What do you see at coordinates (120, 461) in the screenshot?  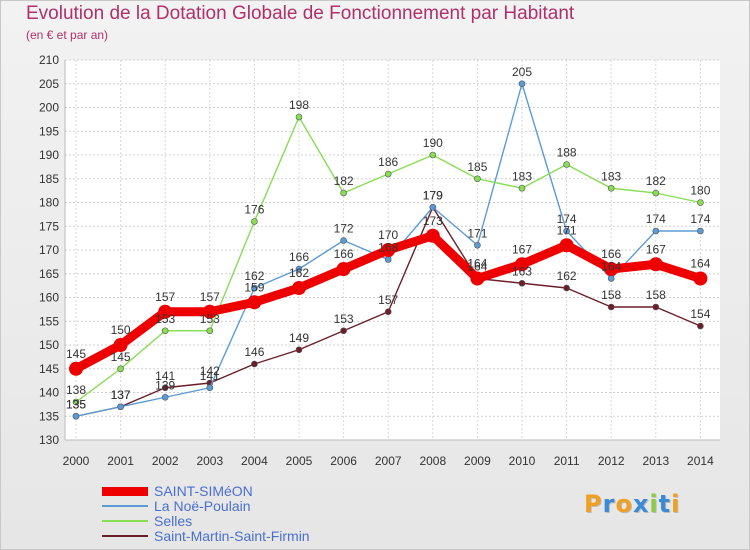 I see `x-tick-label: 2001` at bounding box center [120, 461].